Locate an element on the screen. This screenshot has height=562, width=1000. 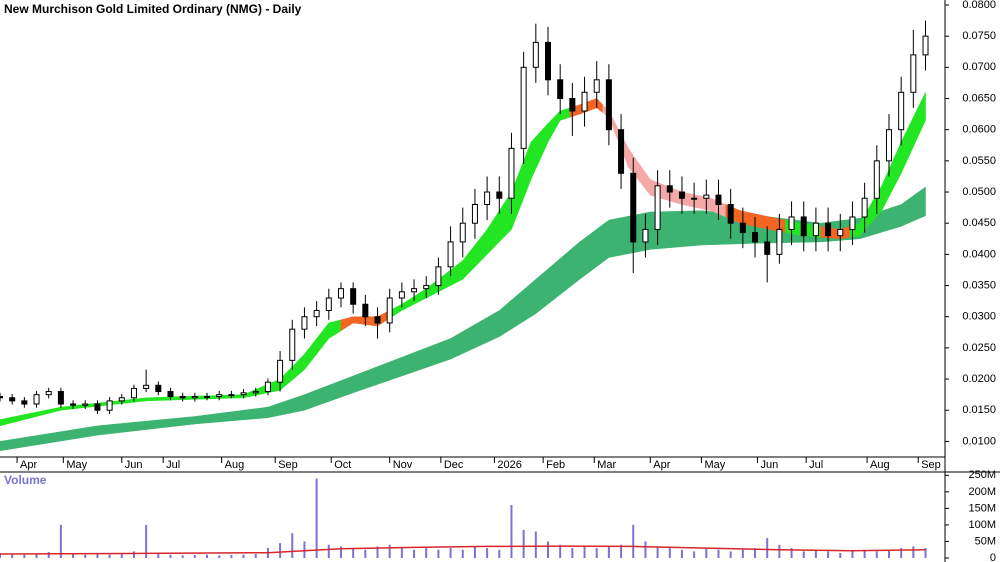
y-tick-label: 0.0350 is located at coordinates (979, 285).